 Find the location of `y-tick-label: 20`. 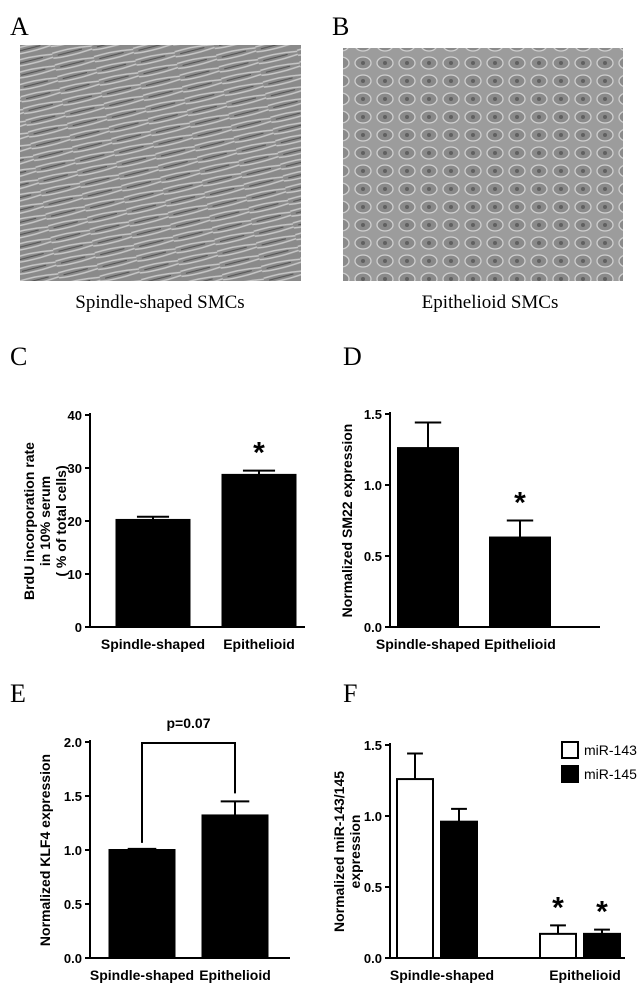

y-tick-label: 20 is located at coordinates (75, 521).